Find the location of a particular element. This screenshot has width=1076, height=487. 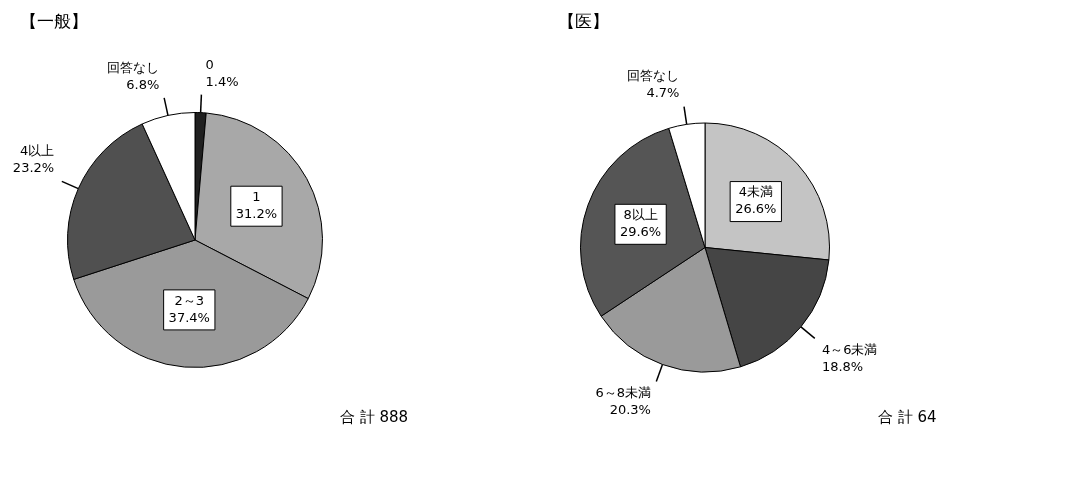

slice-label: 4以上 is located at coordinates (37, 151).